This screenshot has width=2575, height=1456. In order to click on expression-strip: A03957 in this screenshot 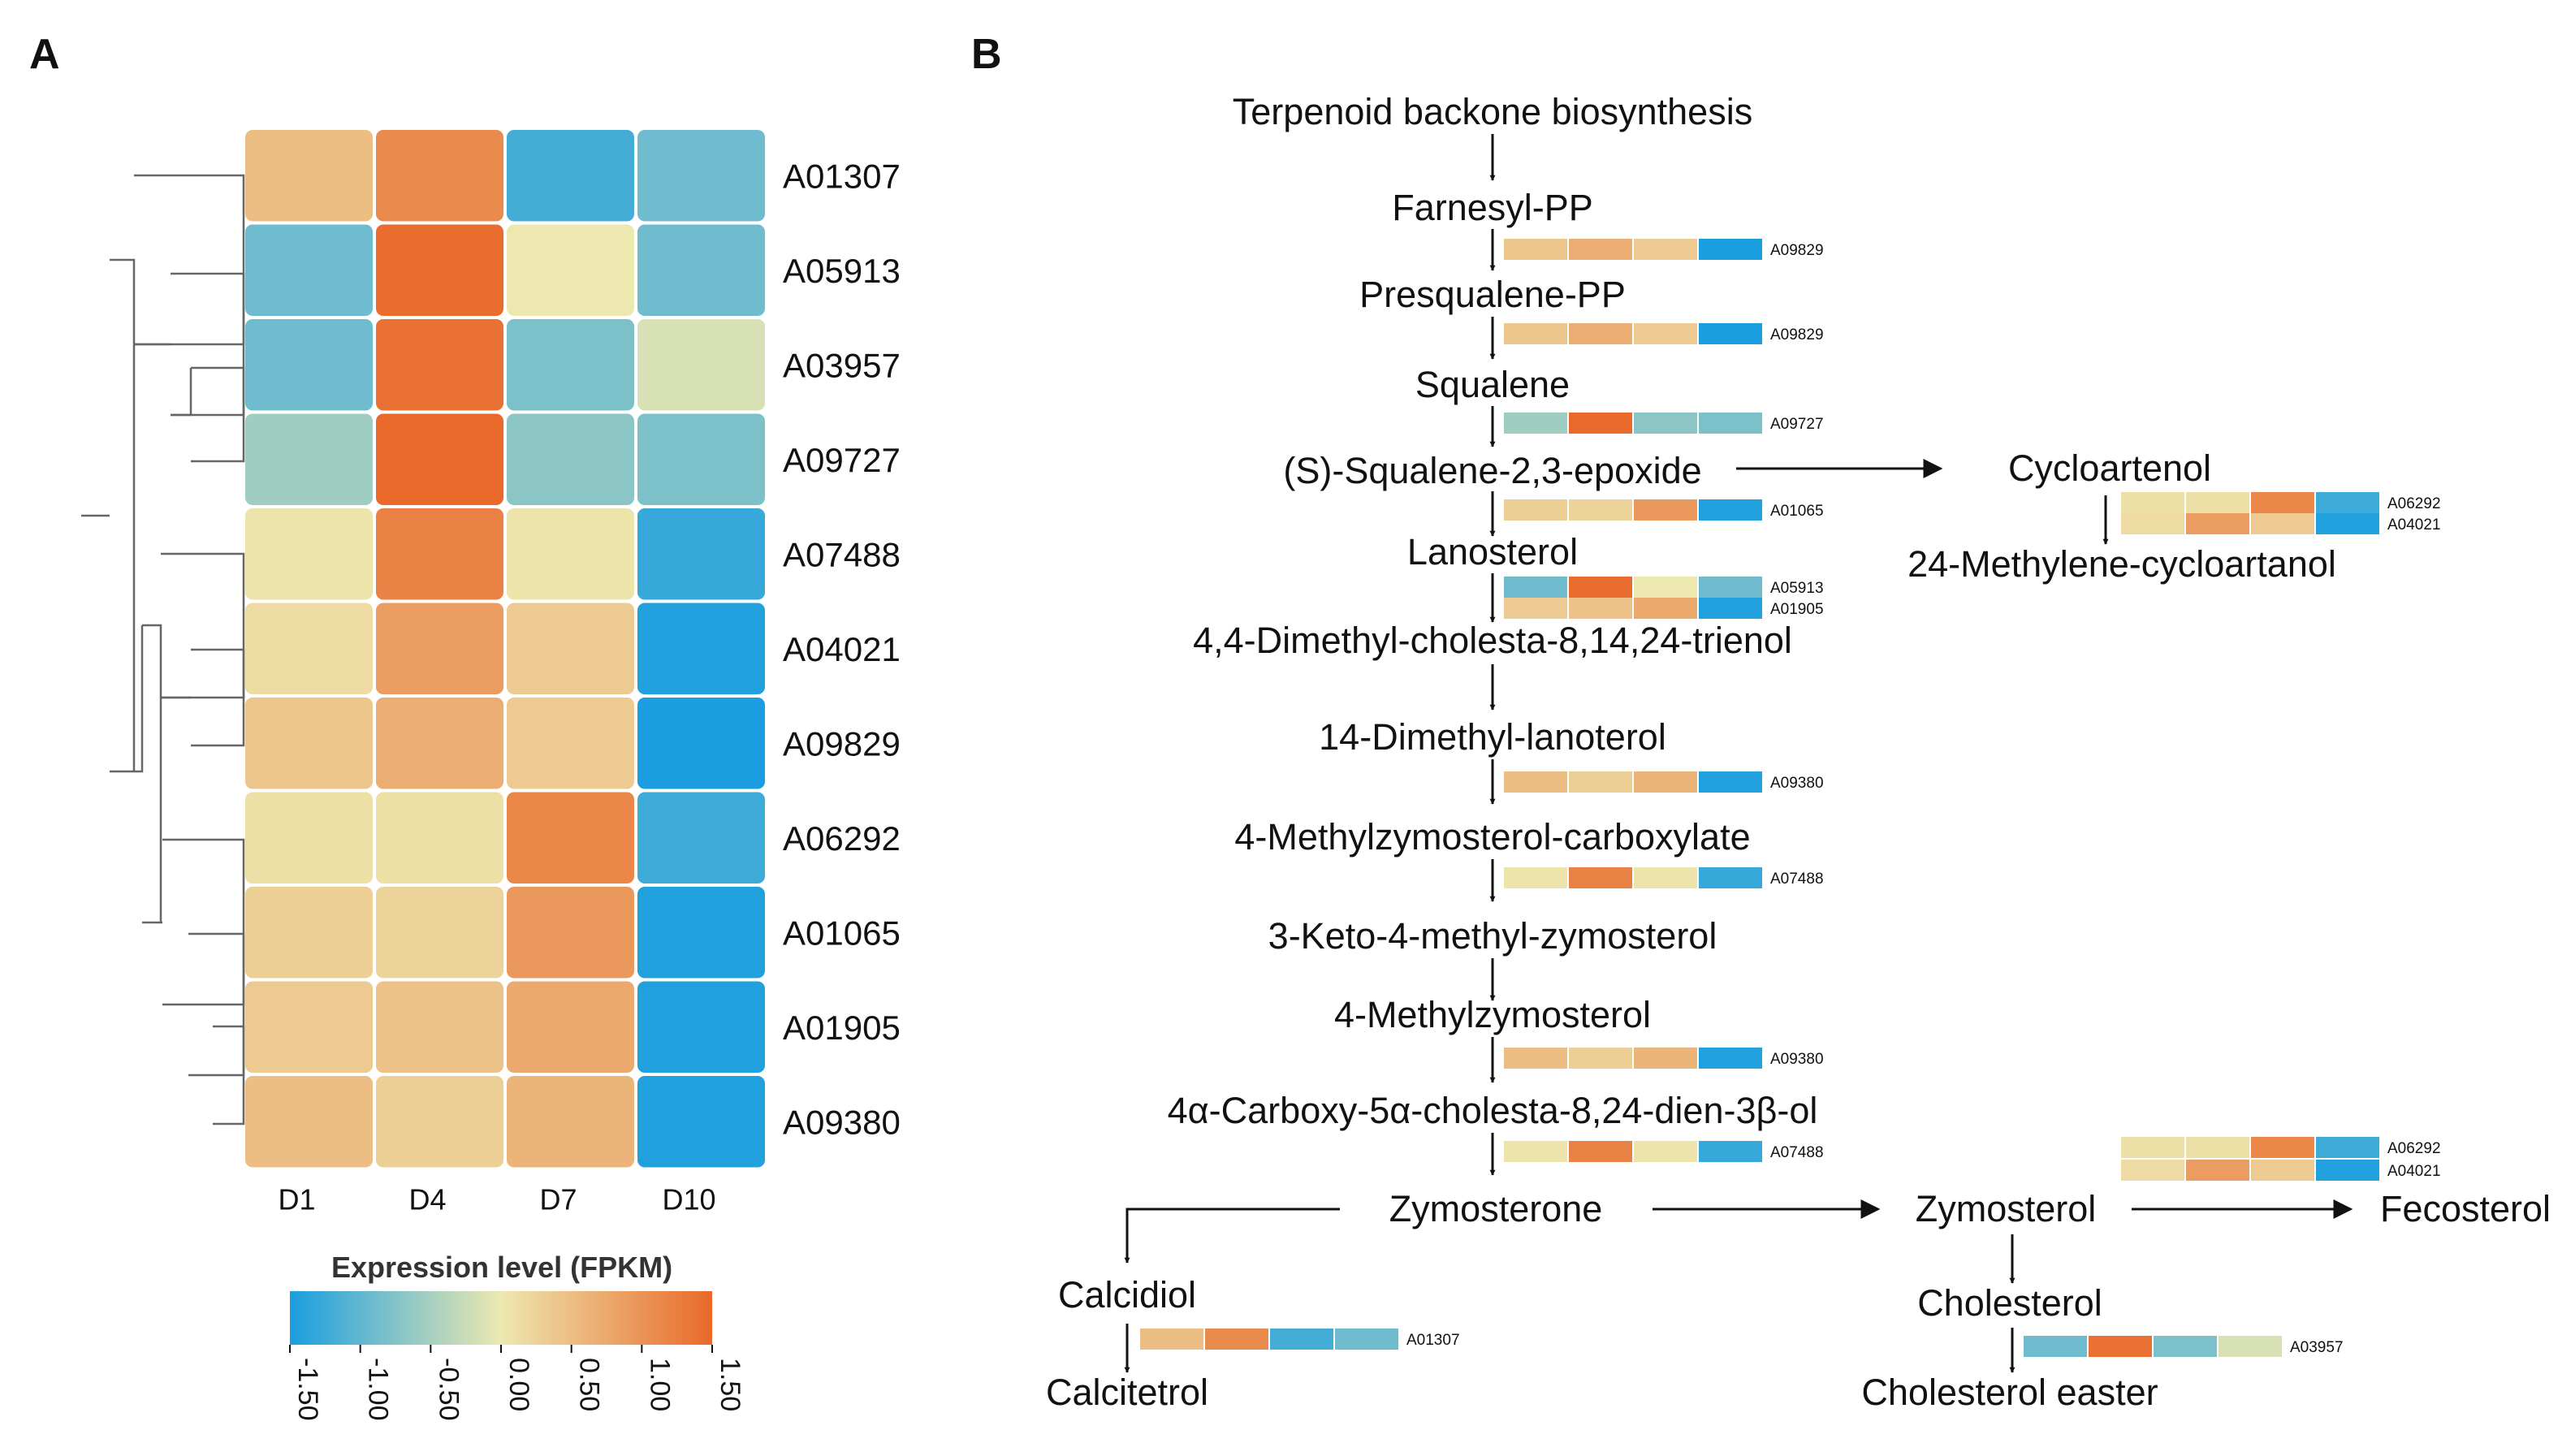, I will do `click(2184, 1346)`.